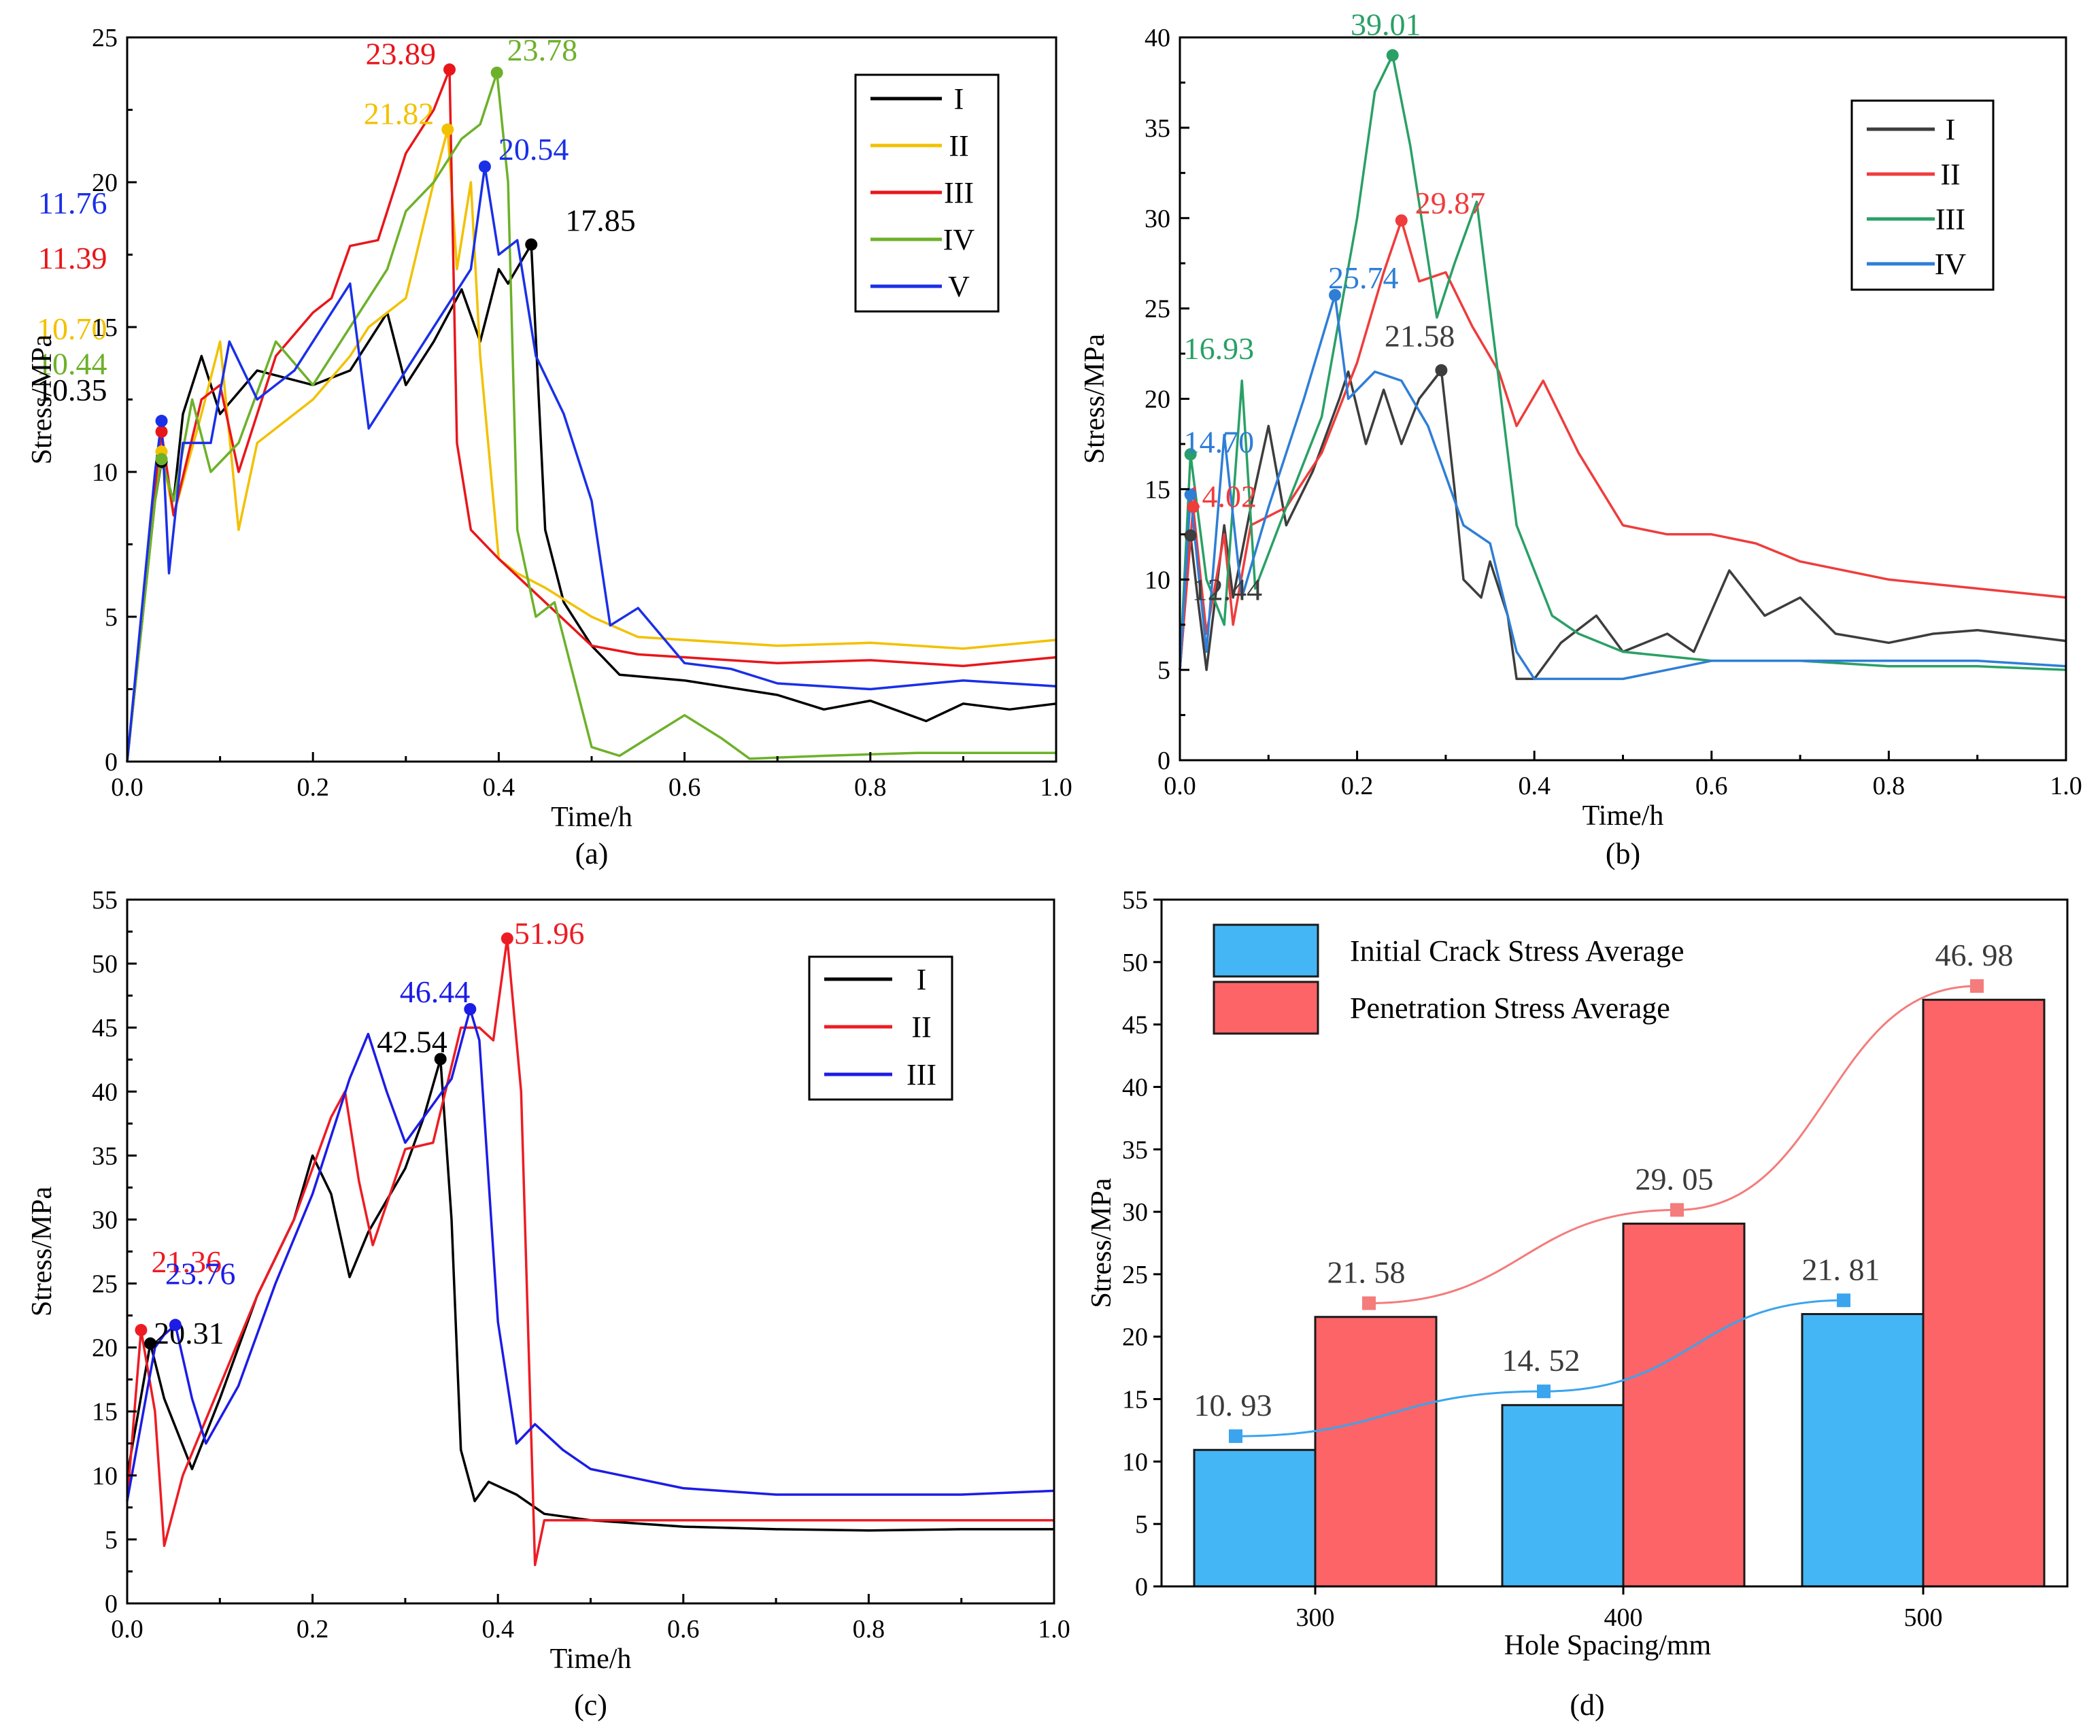 Image resolution: width=2100 pixels, height=1736 pixels. Describe the element at coordinates (1541, 1360) in the screenshot. I see `bar-value-label: 14. 52` at that location.